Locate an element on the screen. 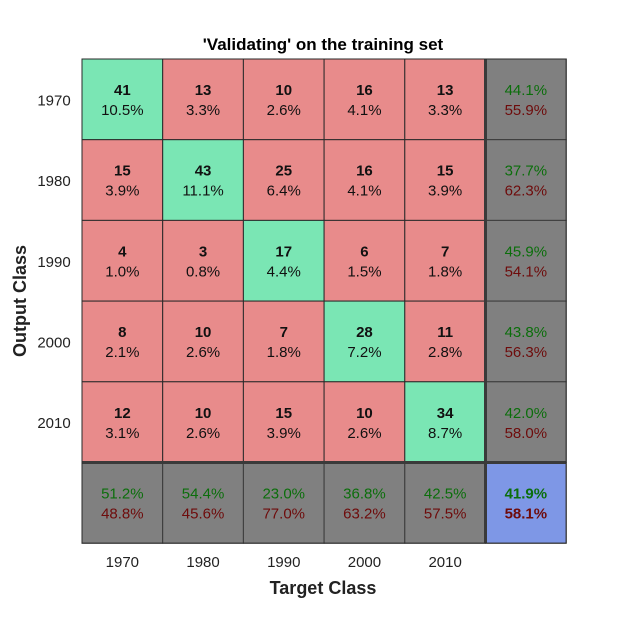 This screenshot has width=625, height=625. cell-percent: 11.1% is located at coordinates (202, 191).